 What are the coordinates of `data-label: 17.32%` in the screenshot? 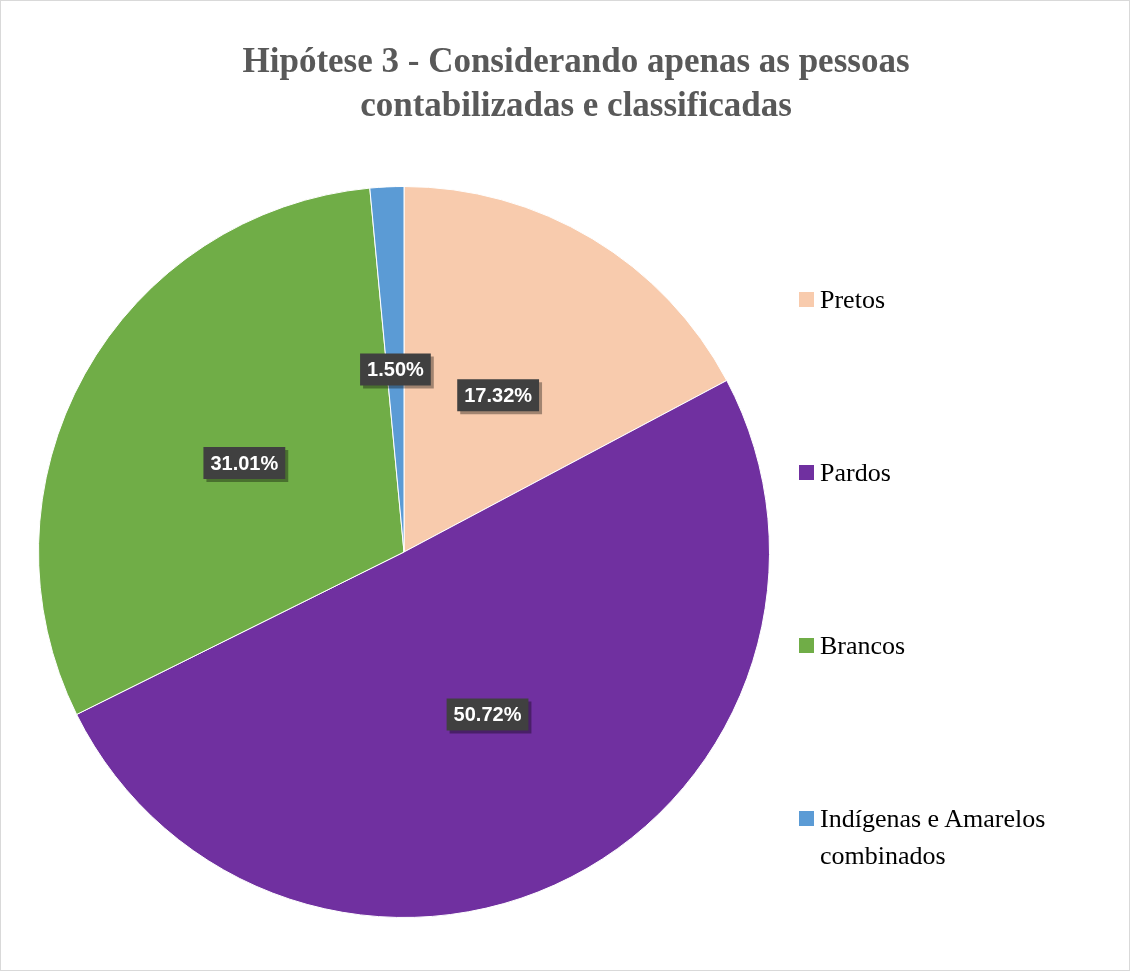 It's located at (498, 394).